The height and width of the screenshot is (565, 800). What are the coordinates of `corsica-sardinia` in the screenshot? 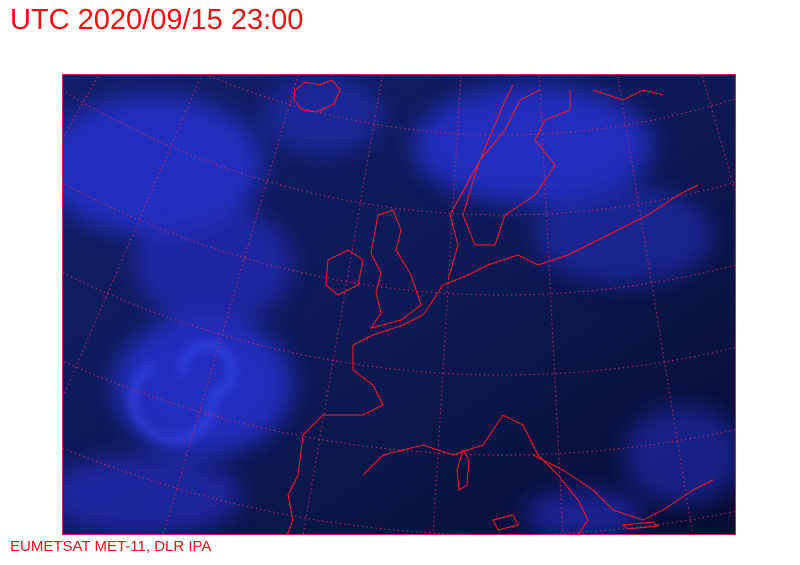 It's located at (463, 469).